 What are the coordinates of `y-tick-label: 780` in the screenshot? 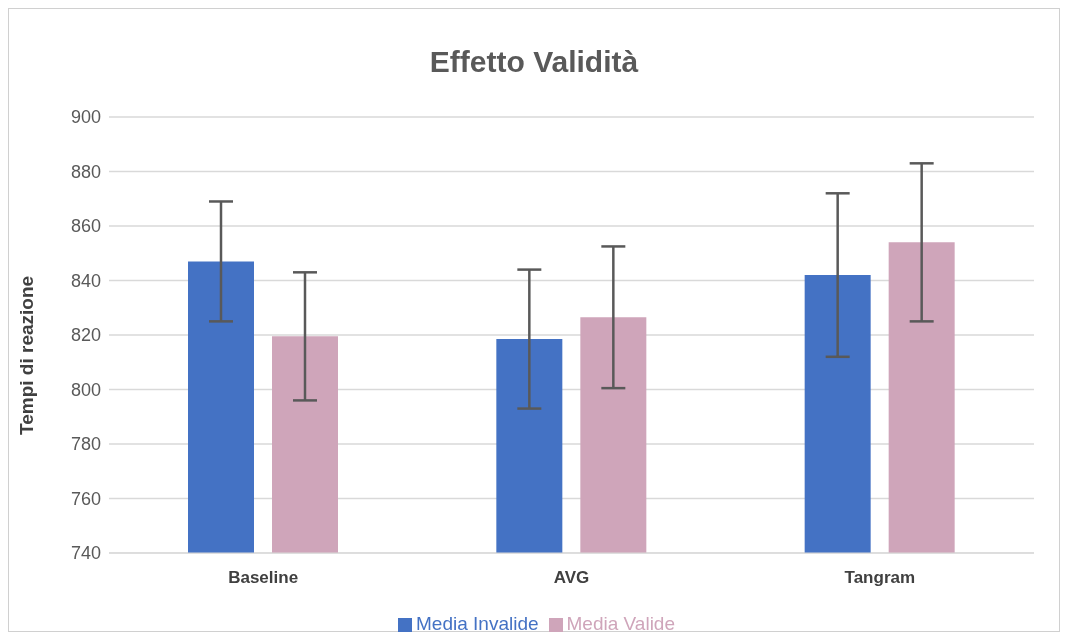 It's located at (85, 444).